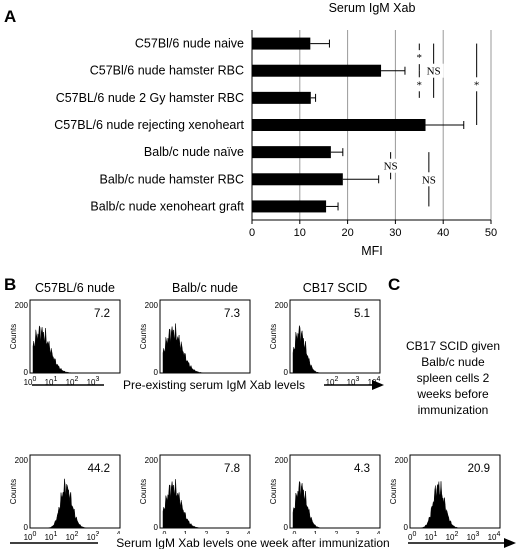 The width and height of the screenshot is (520, 549). What do you see at coordinates (30, 381) in the screenshot?
I see `x-tick-b-r1-c1-0: 10⁰` at bounding box center [30, 381].